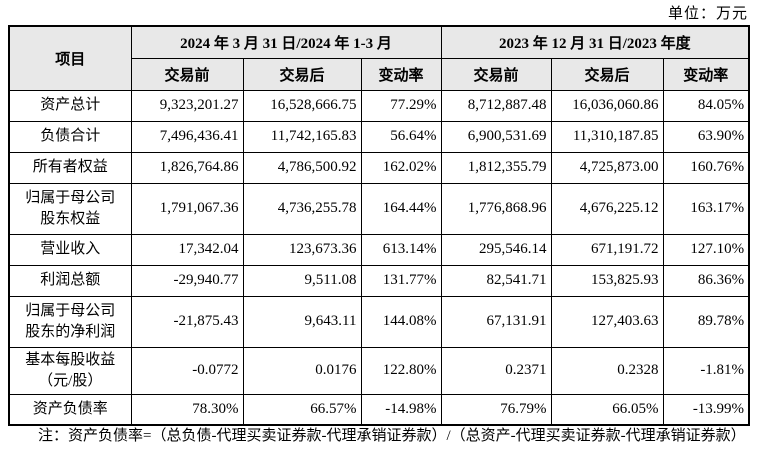 This screenshot has width=757, height=468. I want to click on row-label: 资产总计, so click(70, 105).